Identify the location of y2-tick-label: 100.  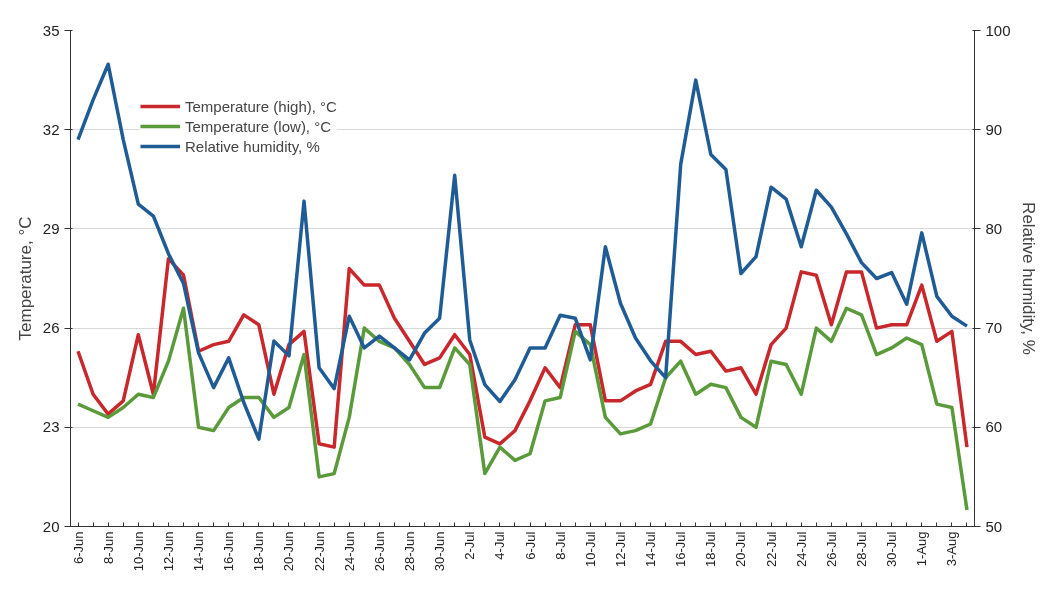
(998, 30).